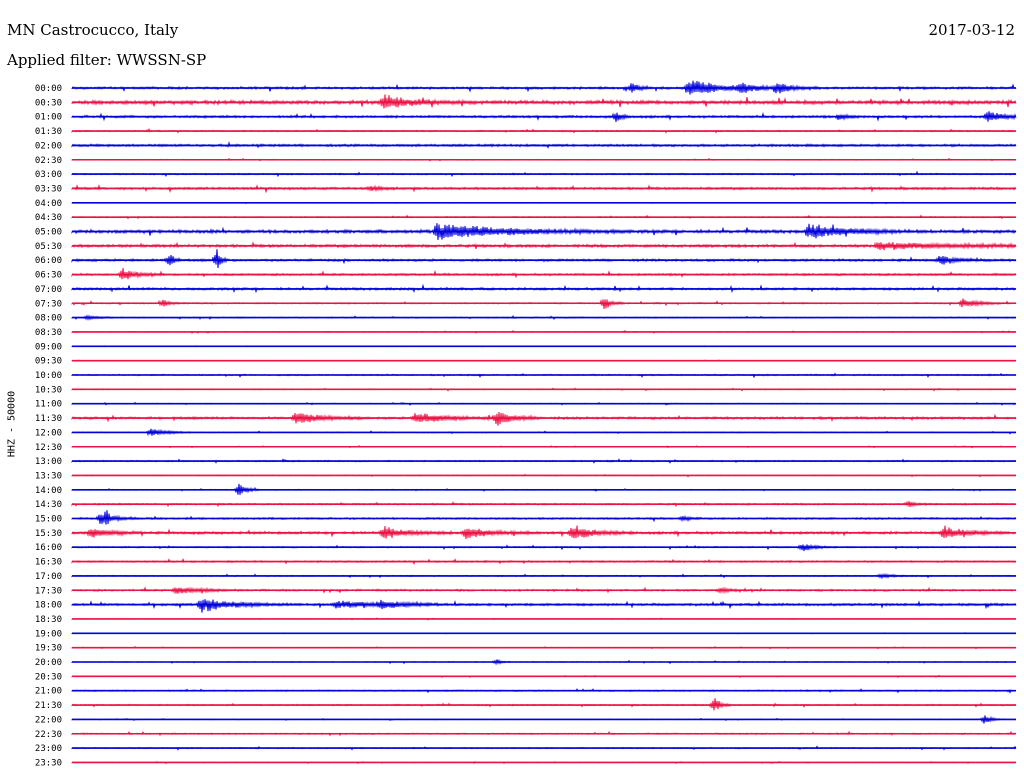 This screenshot has width=1024, height=780. I want to click on time-label-0830: 08:30, so click(48, 333).